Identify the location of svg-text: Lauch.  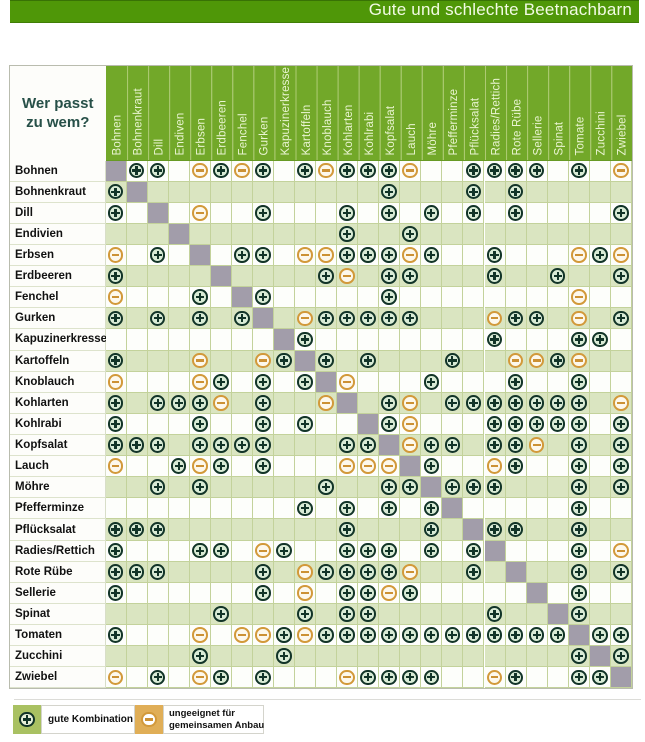
(412, 139).